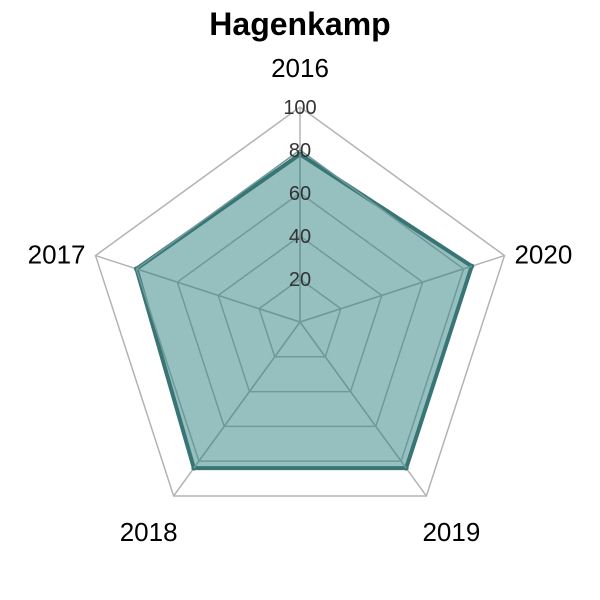  What do you see at coordinates (299, 24) in the screenshot?
I see `chart-title: Hagenkamp` at bounding box center [299, 24].